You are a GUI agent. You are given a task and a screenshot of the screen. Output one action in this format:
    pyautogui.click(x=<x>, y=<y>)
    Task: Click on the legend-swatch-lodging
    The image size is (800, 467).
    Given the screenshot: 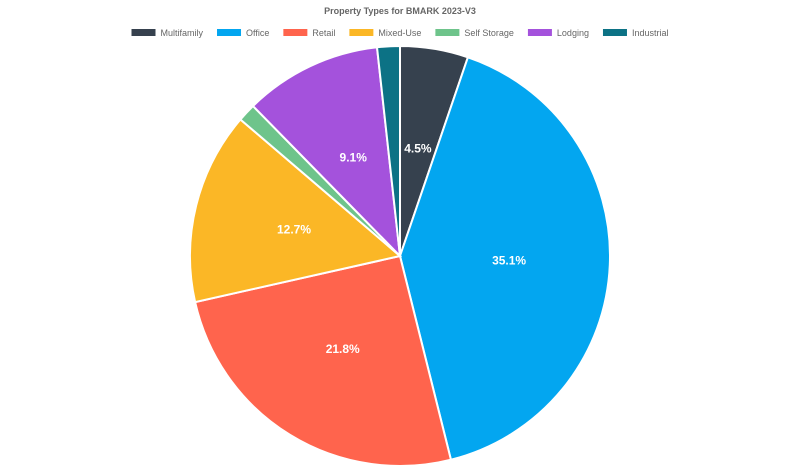 What is the action you would take?
    pyautogui.click(x=539, y=32)
    